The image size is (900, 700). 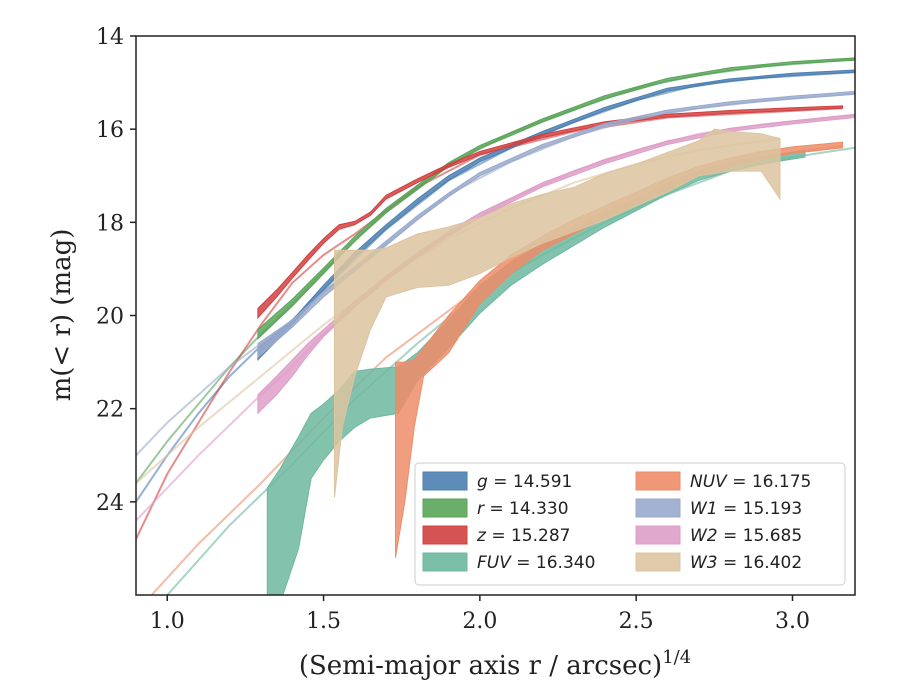 I want to click on legend-box, so click(x=630, y=524).